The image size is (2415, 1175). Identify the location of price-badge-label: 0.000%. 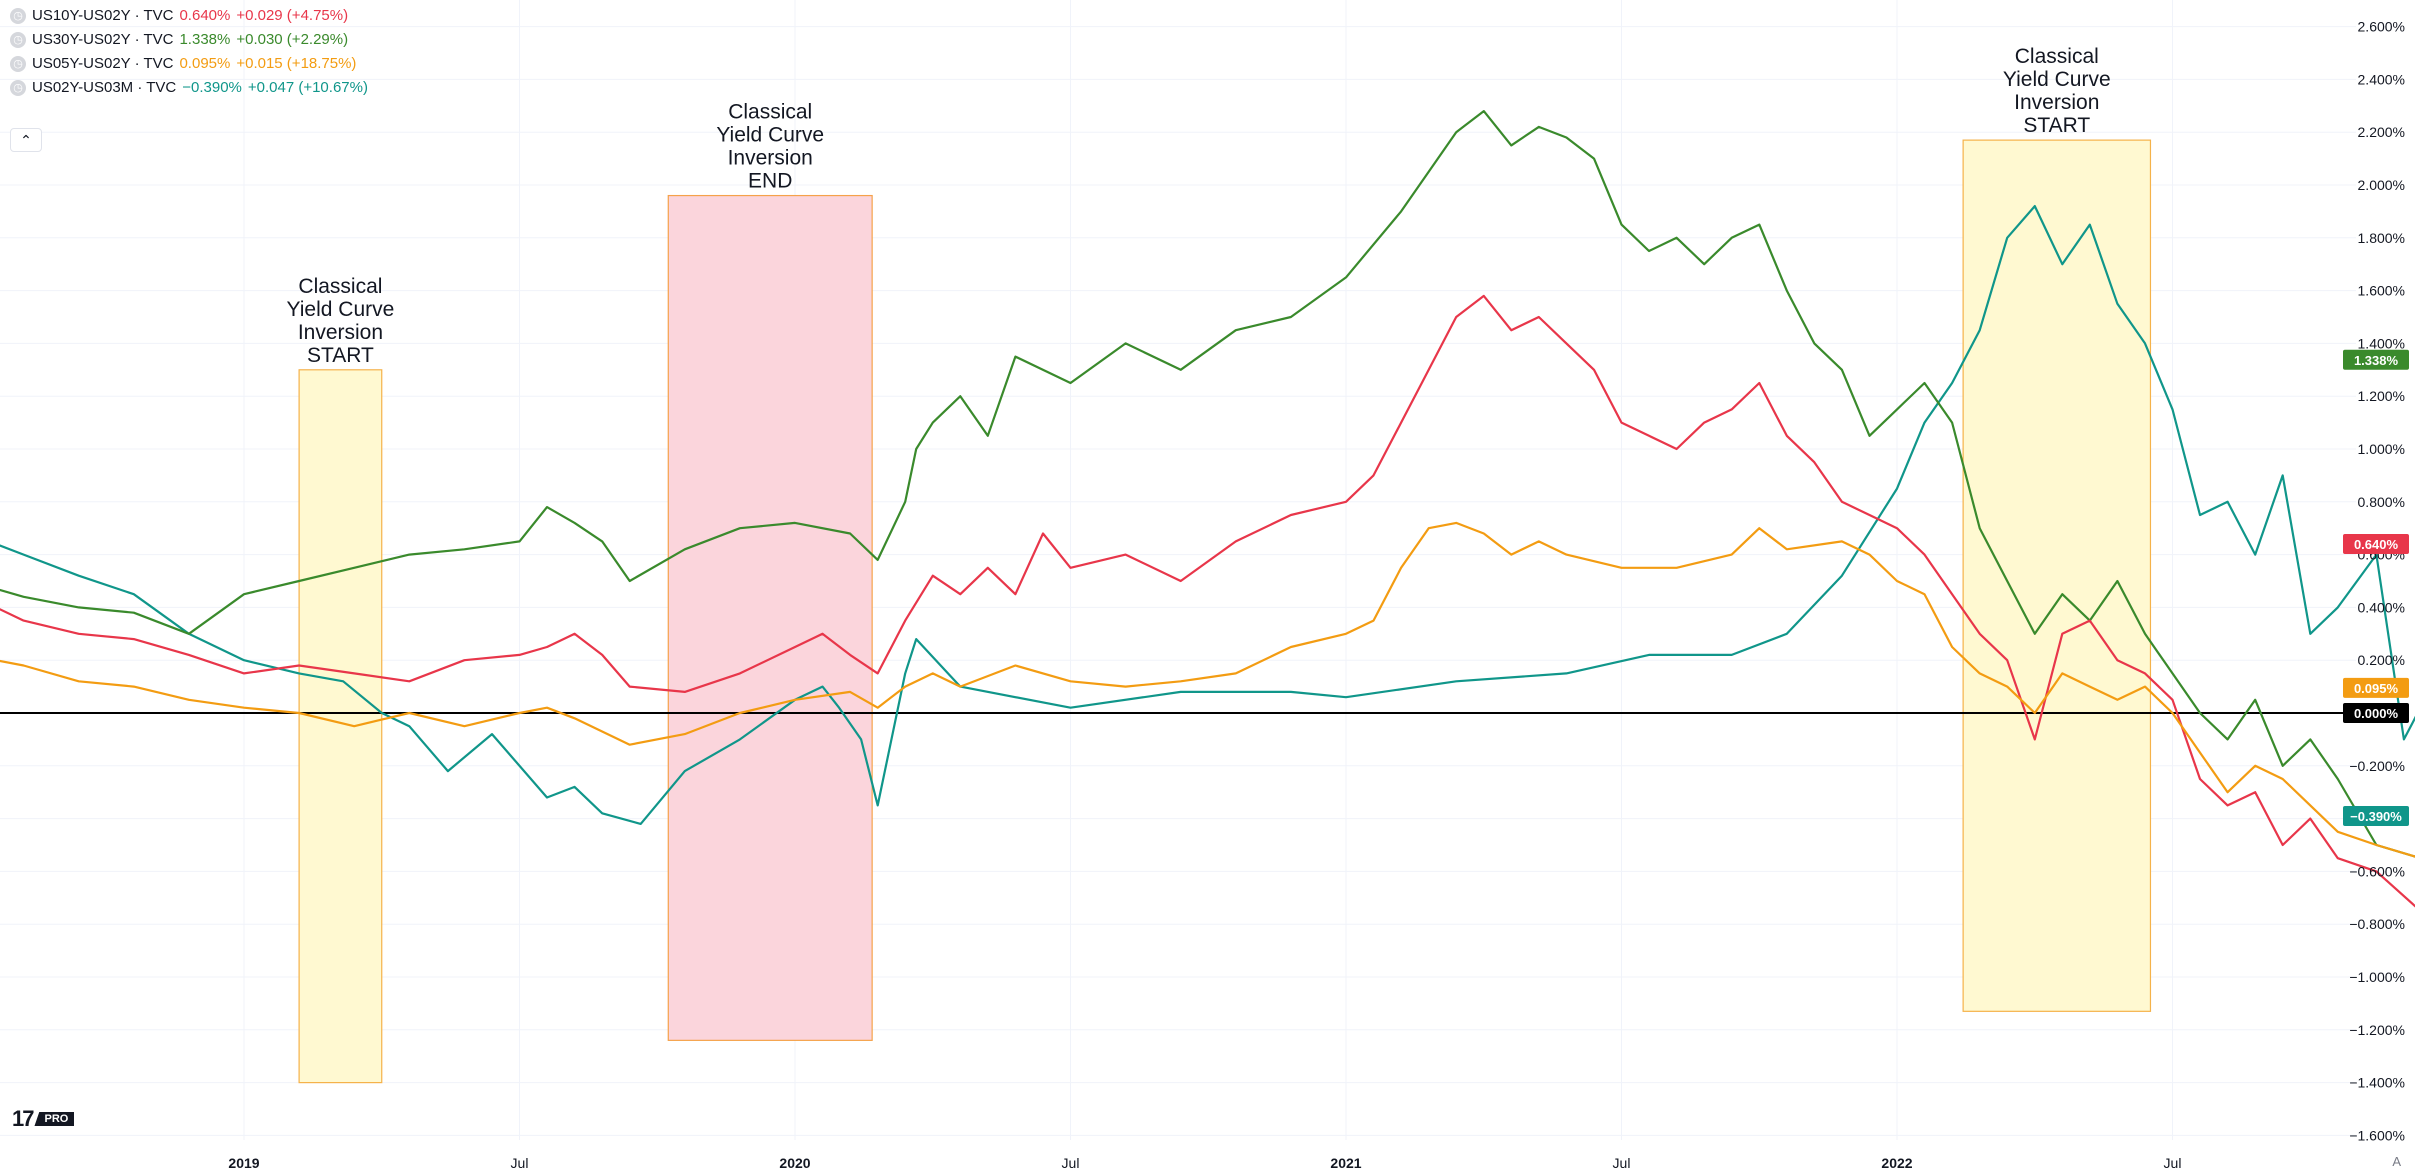
(2376, 713).